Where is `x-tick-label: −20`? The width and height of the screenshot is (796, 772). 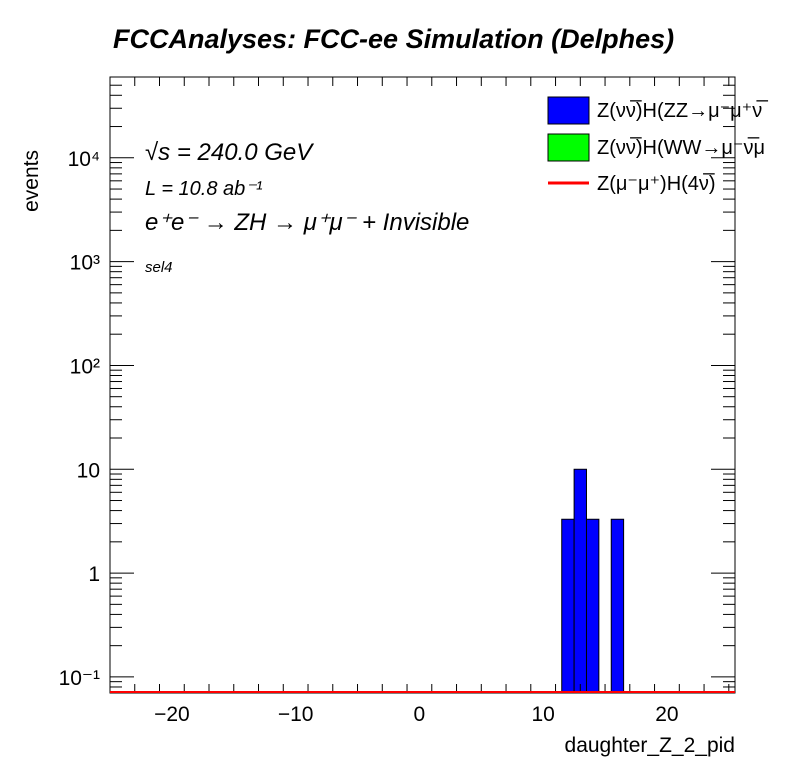 x-tick-label: −20 is located at coordinates (172, 714).